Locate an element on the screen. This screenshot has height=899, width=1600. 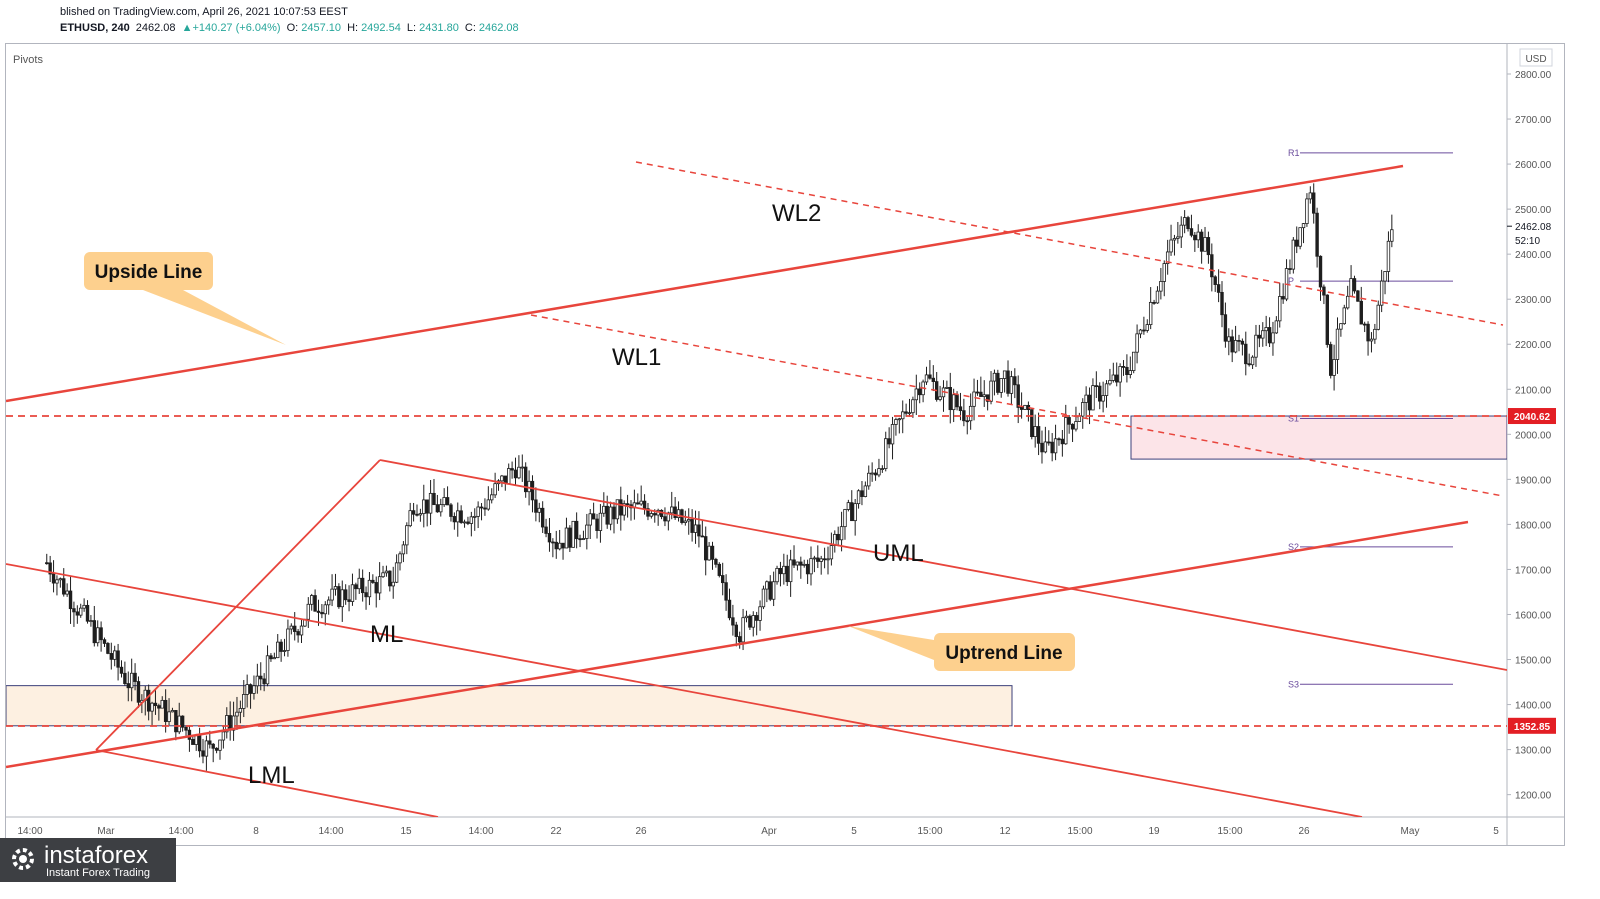
symbol-label: ETHUSD, 240 is located at coordinates (95, 28).